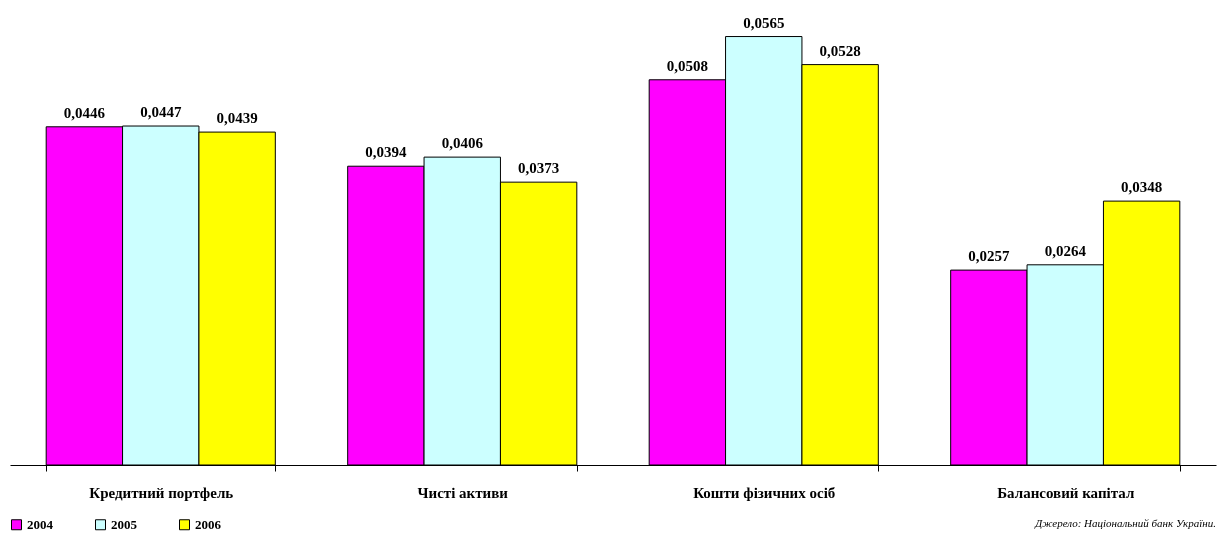 Image resolution: width=1230 pixels, height=546 pixels. What do you see at coordinates (386, 152) in the screenshot?
I see `data-label: 0,0394` at bounding box center [386, 152].